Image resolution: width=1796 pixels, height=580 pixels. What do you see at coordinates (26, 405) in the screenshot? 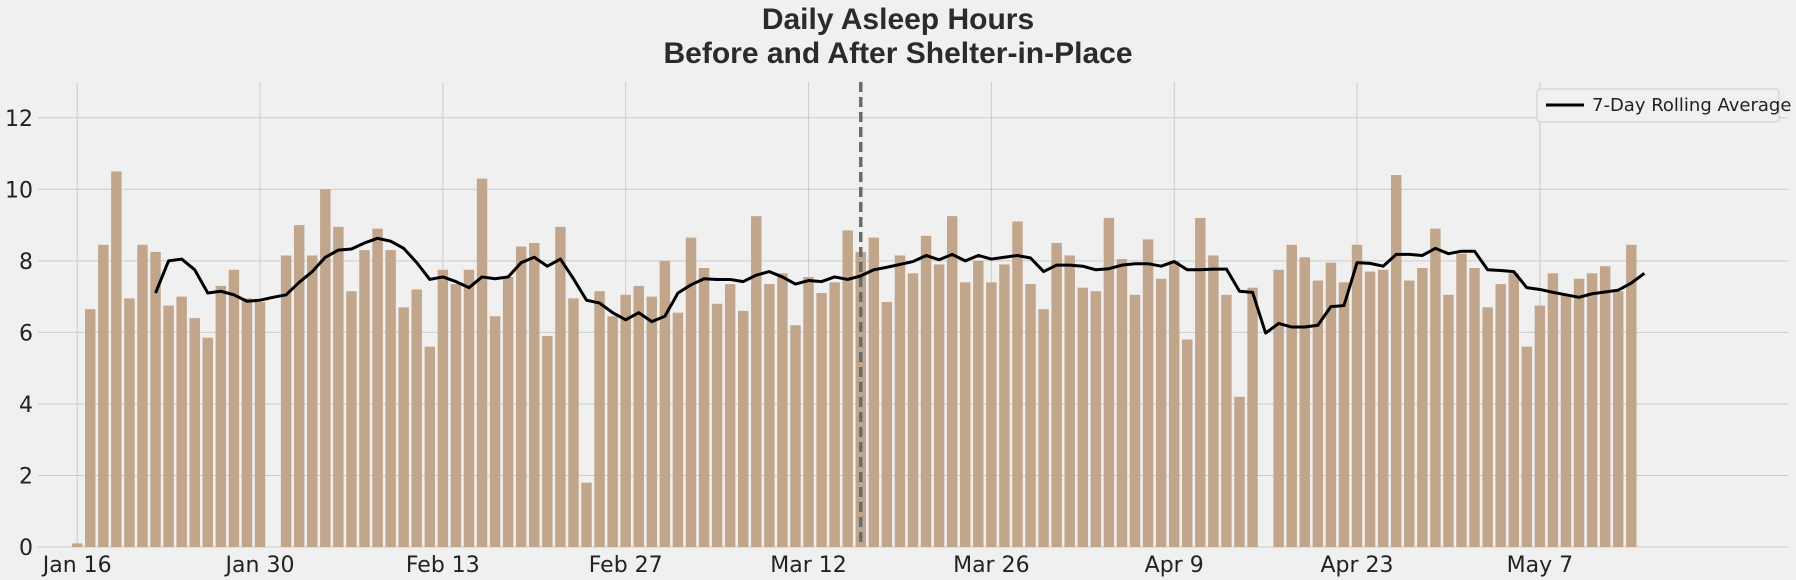
I see `y-tick-label: 4` at bounding box center [26, 405].